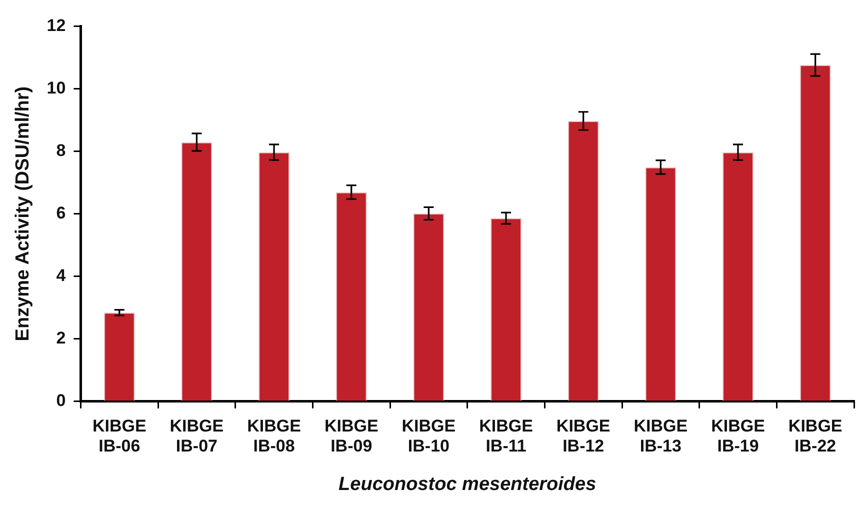 The width and height of the screenshot is (866, 508). What do you see at coordinates (56, 25) in the screenshot?
I see `y-tick-label: 12` at bounding box center [56, 25].